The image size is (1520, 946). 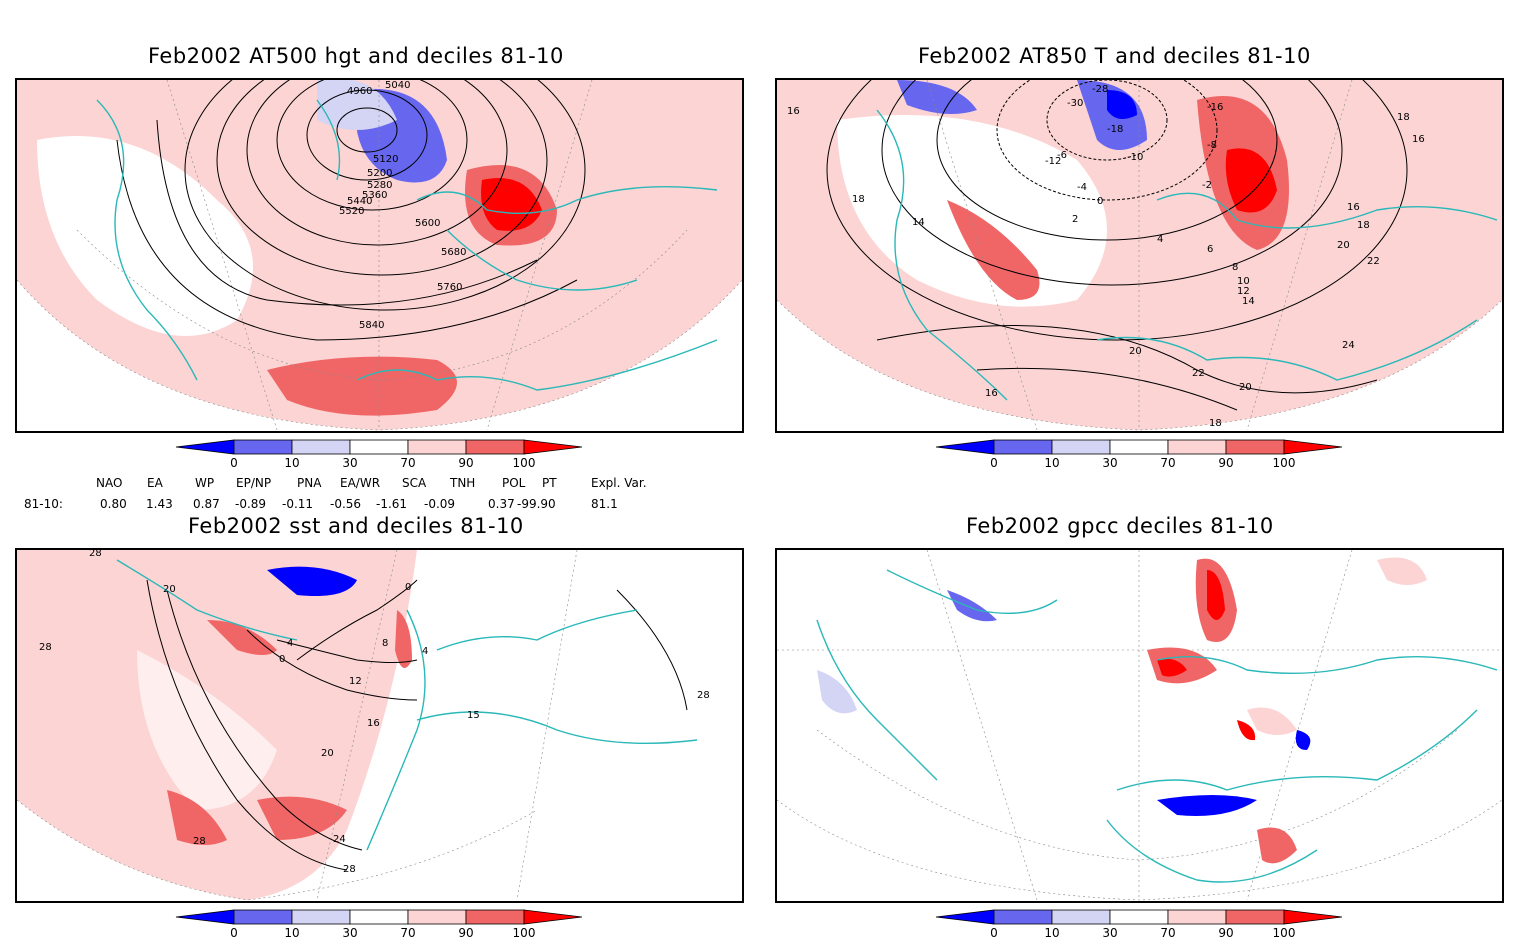 What do you see at coordinates (1120, 526) in the screenshot?
I see `panel-title-gpcc: Feb2002 gpcc deciles 81-10` at bounding box center [1120, 526].